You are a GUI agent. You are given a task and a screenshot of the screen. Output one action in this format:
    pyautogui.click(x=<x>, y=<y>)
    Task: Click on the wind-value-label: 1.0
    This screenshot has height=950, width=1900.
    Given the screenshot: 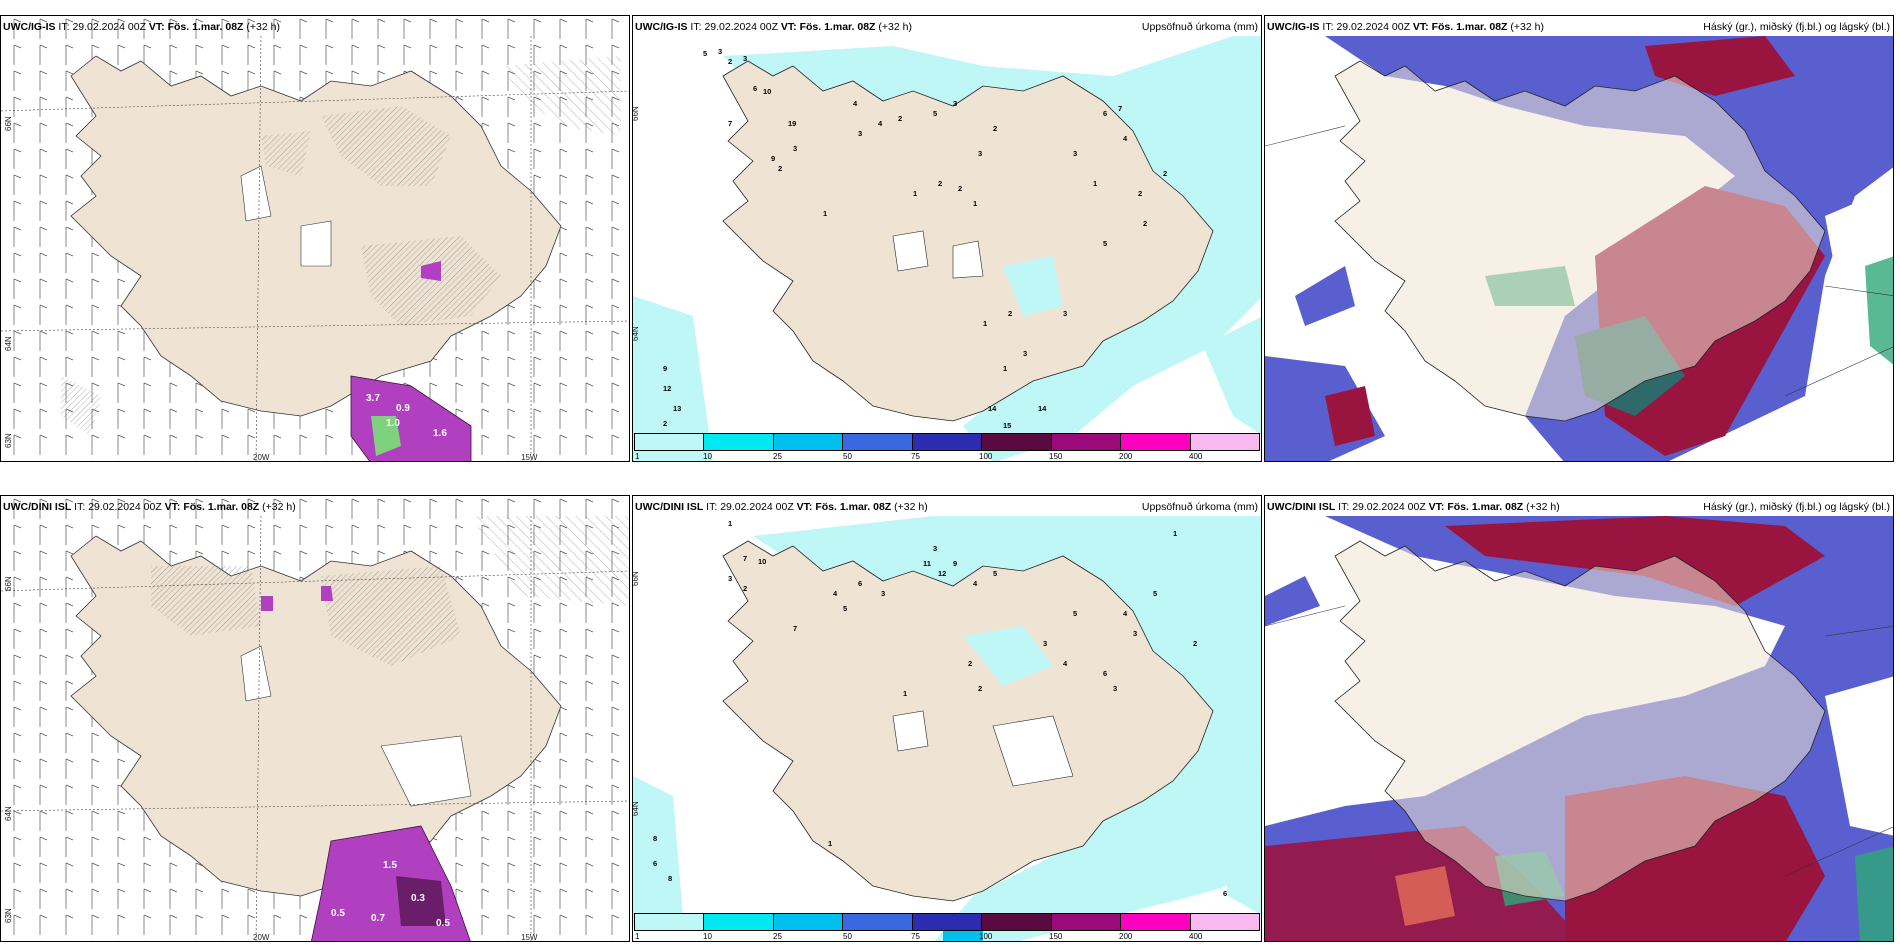 What is the action you would take?
    pyautogui.click(x=393, y=423)
    